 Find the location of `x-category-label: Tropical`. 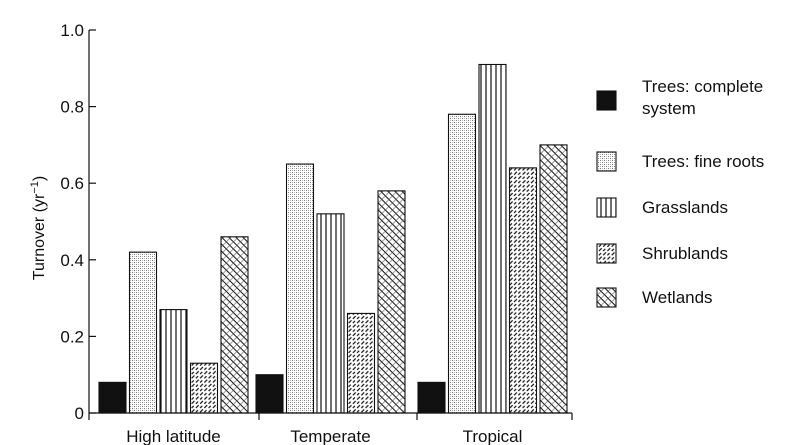

x-category-label: Tropical is located at coordinates (493, 436).